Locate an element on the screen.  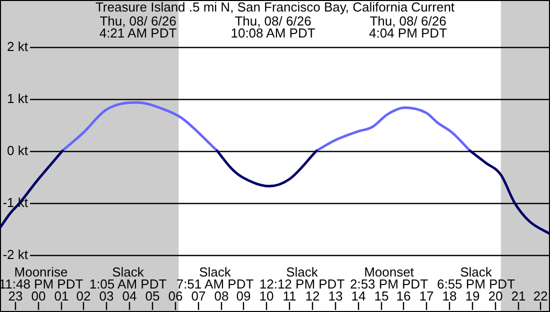
chart-title: Treasure Island .5 mi N, San Francisco Bay, California Current is located at coordinates (275, 7).